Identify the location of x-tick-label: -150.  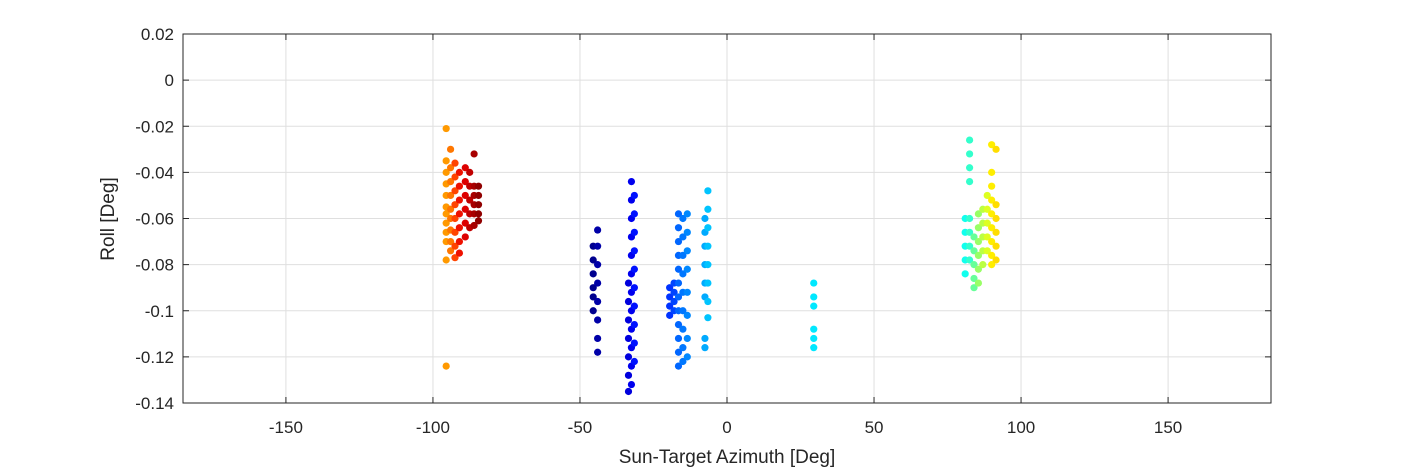
(286, 427).